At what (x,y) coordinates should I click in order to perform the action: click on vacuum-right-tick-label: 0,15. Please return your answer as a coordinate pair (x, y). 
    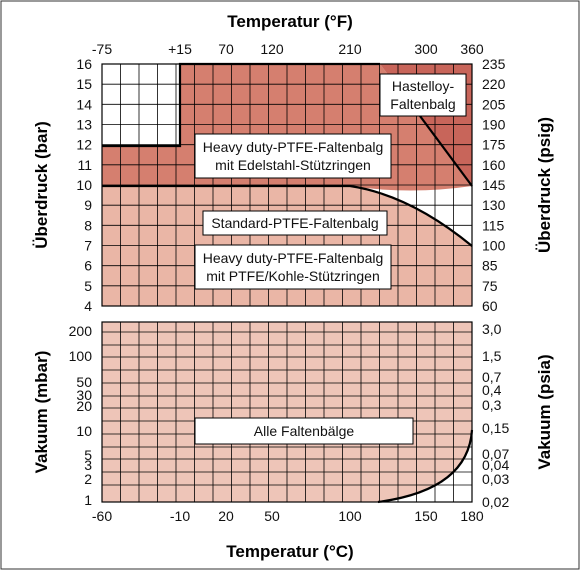
    Looking at the image, I should click on (495, 428).